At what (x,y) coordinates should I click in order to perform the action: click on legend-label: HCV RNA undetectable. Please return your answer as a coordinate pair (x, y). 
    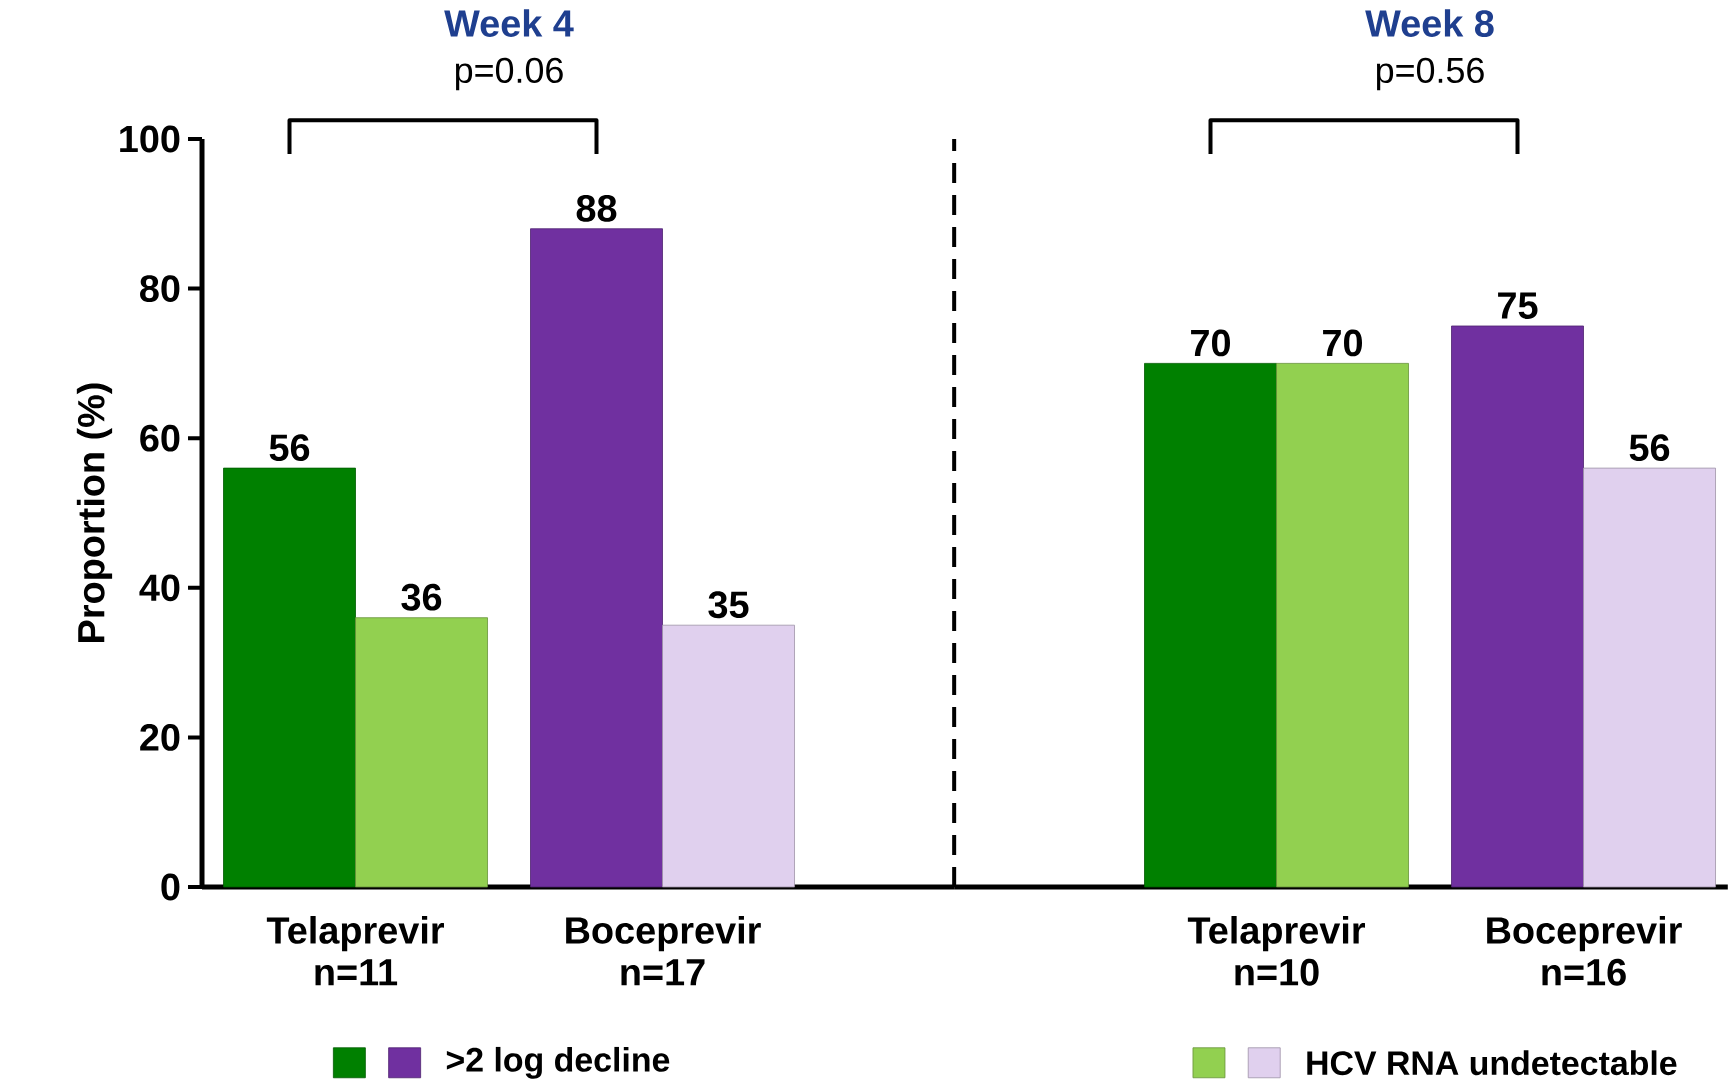
    Looking at the image, I should click on (1492, 1063).